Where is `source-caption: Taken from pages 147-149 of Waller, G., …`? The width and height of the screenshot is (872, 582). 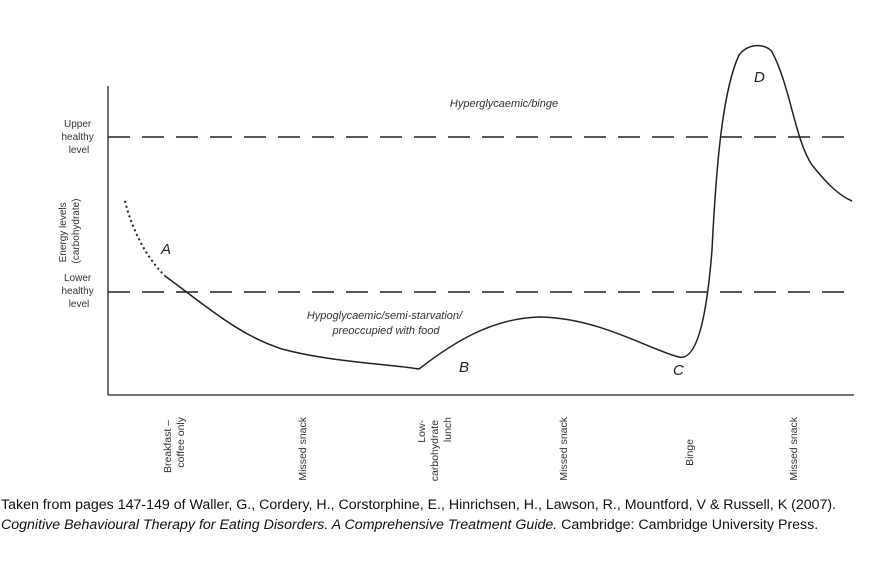 source-caption: Taken from pages 147-149 of Waller, G., … is located at coordinates (434, 515).